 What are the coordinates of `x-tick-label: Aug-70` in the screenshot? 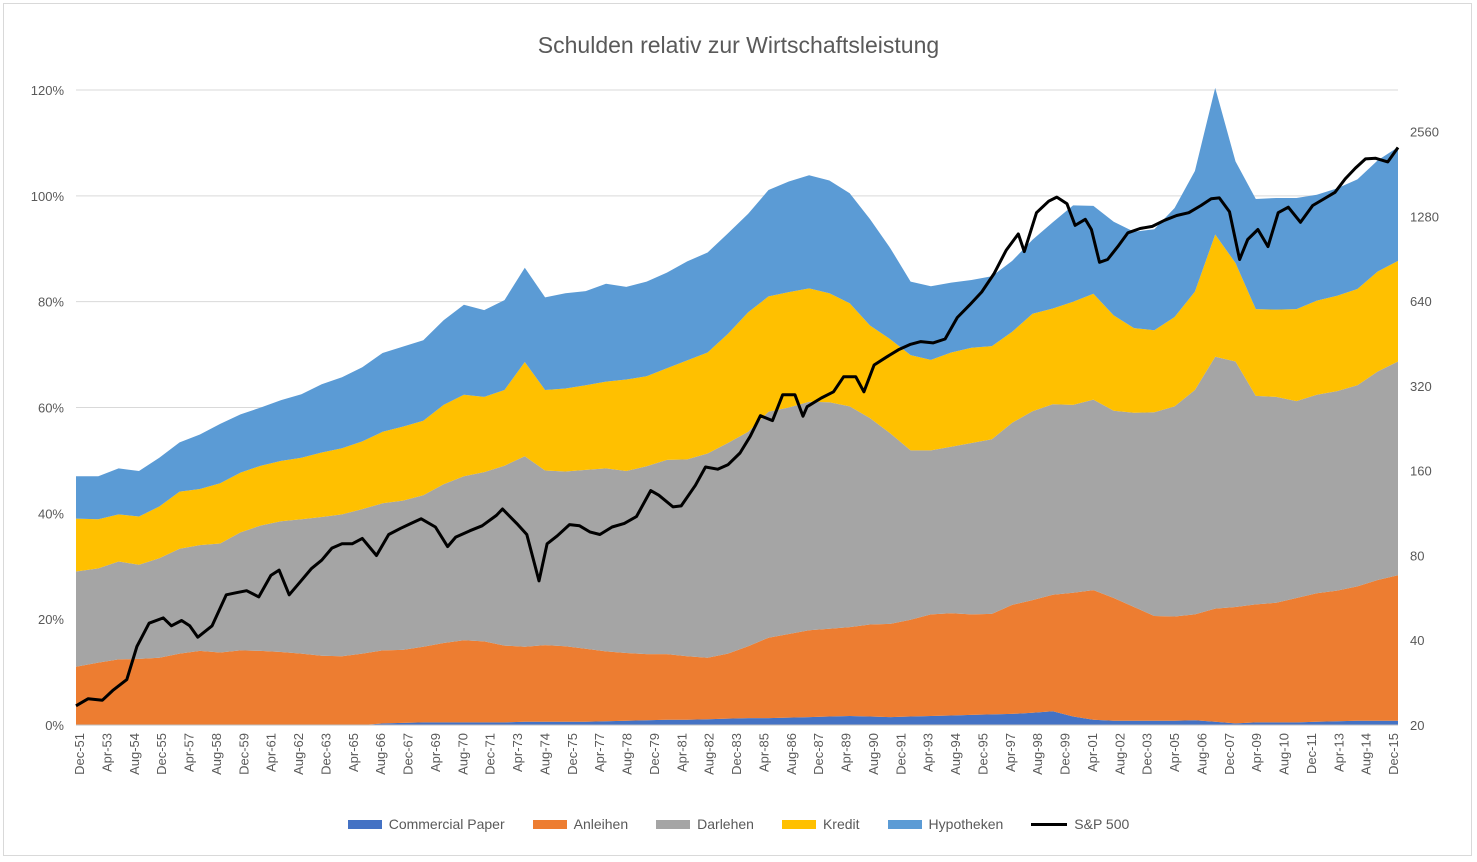 It's located at (462, 754).